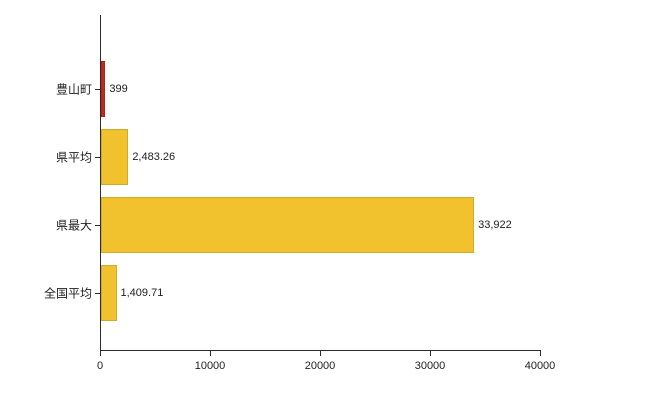  I want to click on category-label: 全国平均, so click(67, 293).